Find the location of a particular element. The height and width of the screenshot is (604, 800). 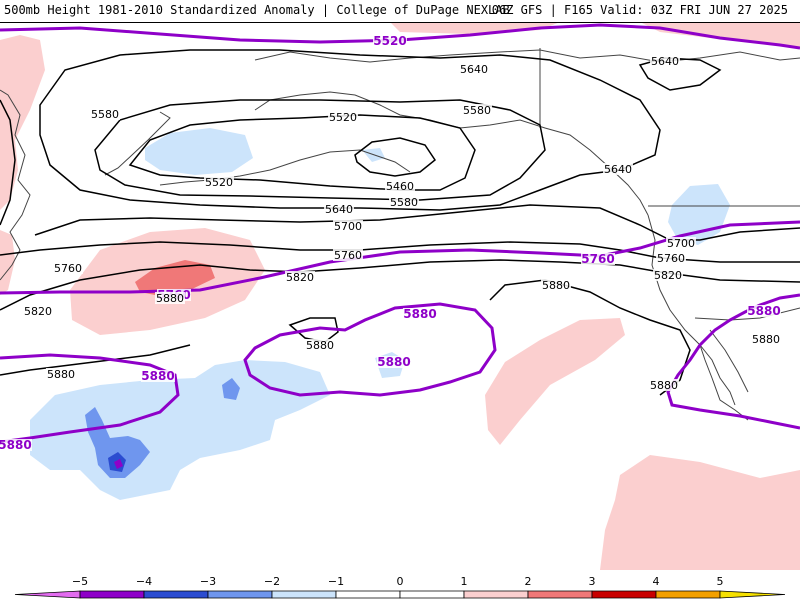

contour-5880-west is located at coordinates (95, 360).